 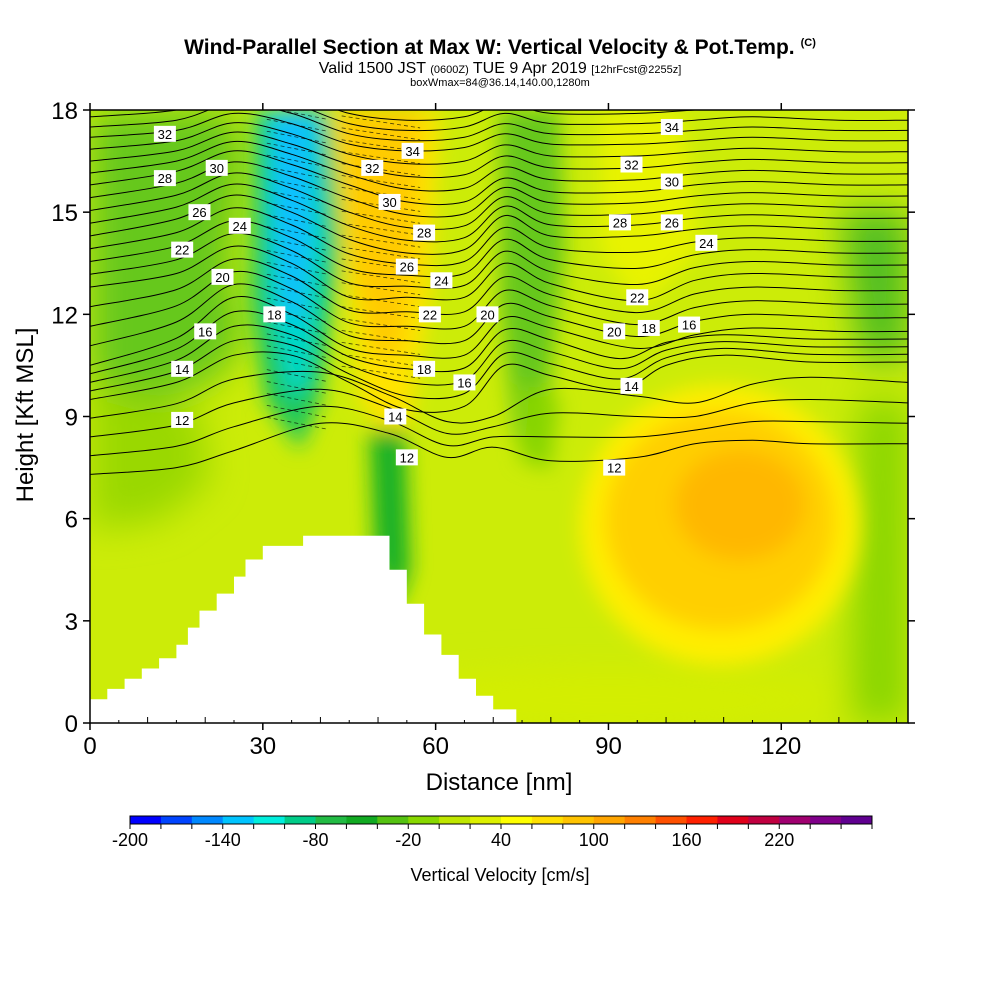 What do you see at coordinates (648, 327) in the screenshot?
I see `contour-label: 18` at bounding box center [648, 327].